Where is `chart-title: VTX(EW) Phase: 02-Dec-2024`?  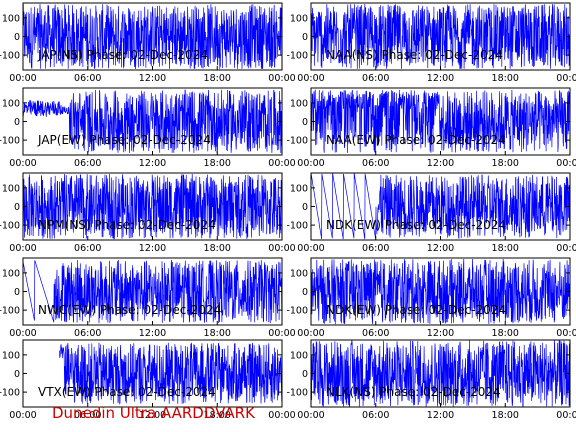 chart-title: VTX(EW) Phase: 02-Dec-2024 is located at coordinates (127, 392).